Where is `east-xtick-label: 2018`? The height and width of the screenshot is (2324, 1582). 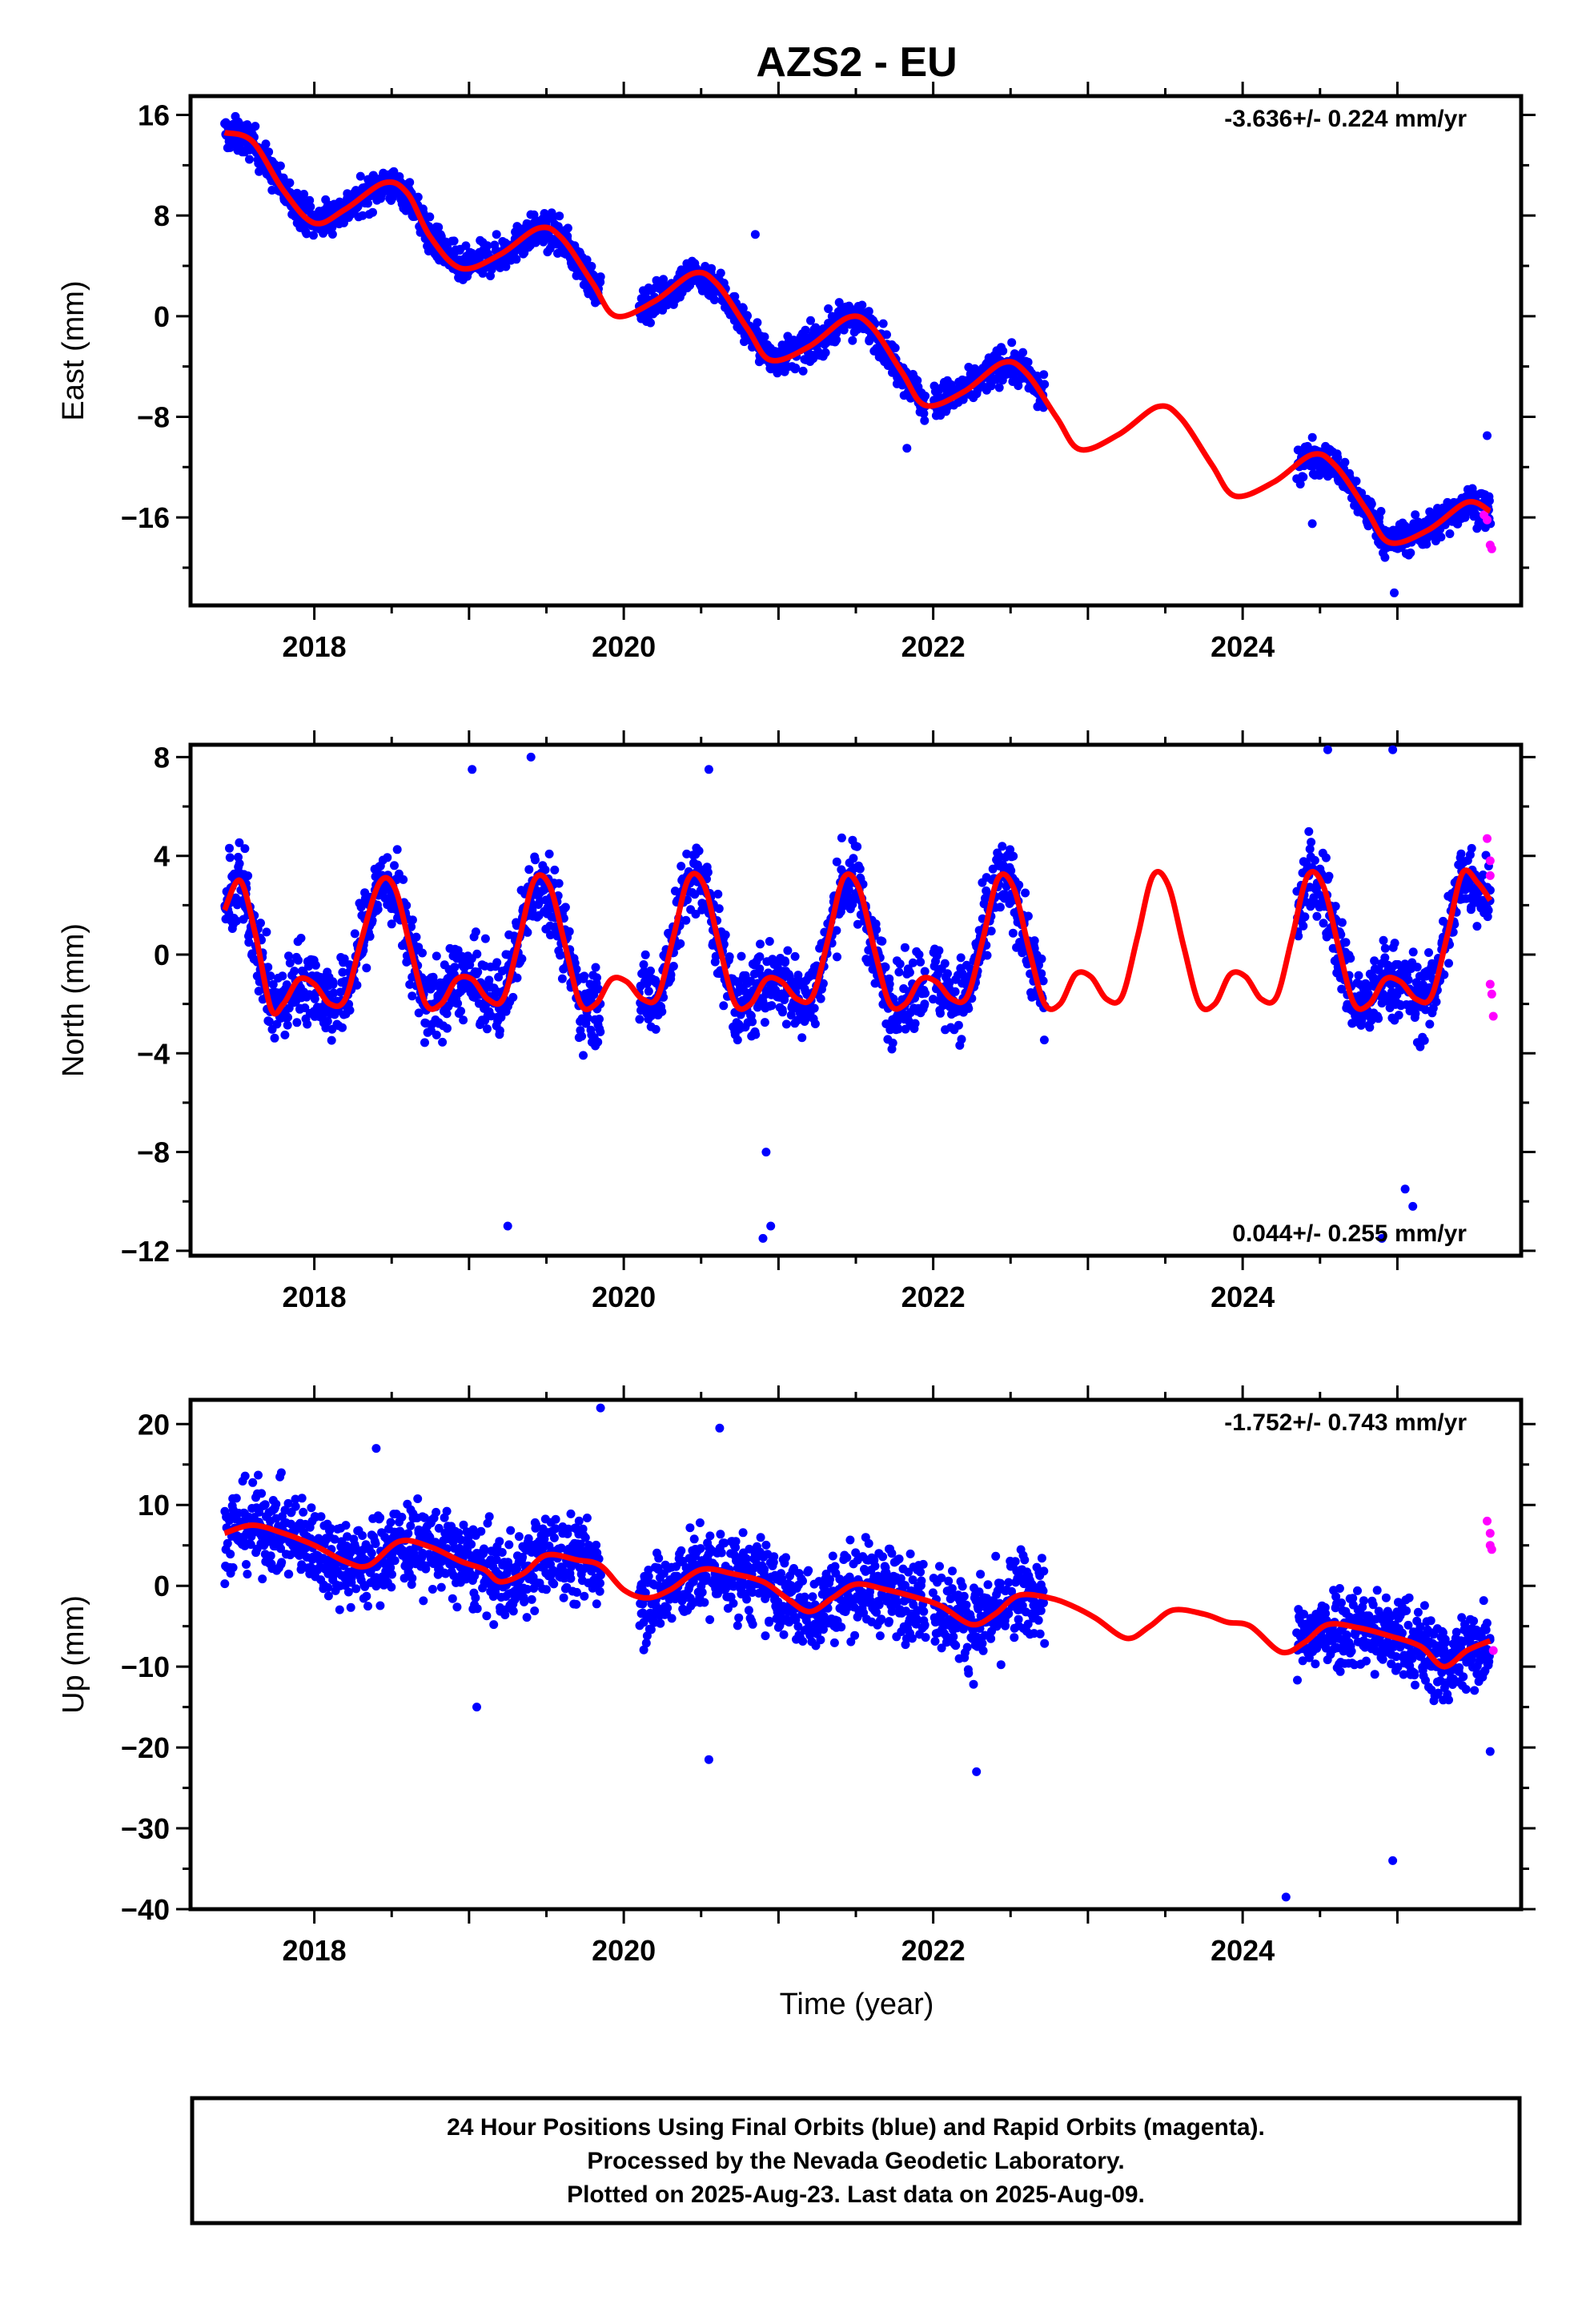 east-xtick-label: 2018 is located at coordinates (315, 646).